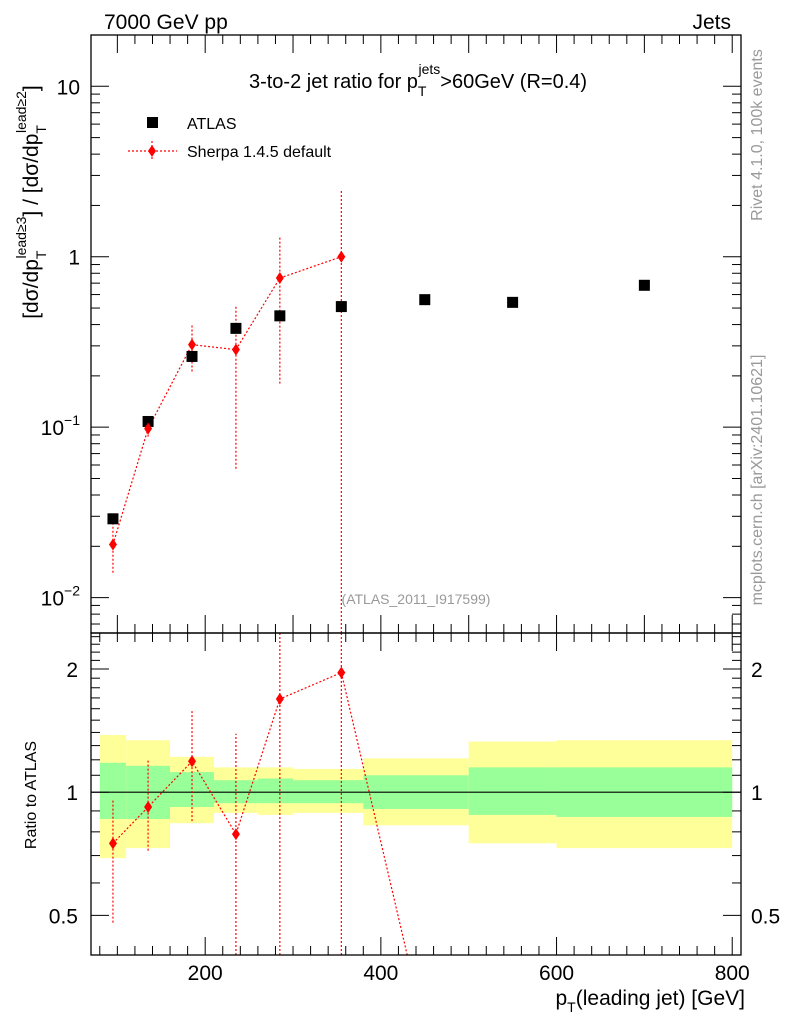 Image resolution: width=786 pixels, height=1024 pixels. What do you see at coordinates (205, 973) in the screenshot?
I see `ratio-xtick-label: 200` at bounding box center [205, 973].